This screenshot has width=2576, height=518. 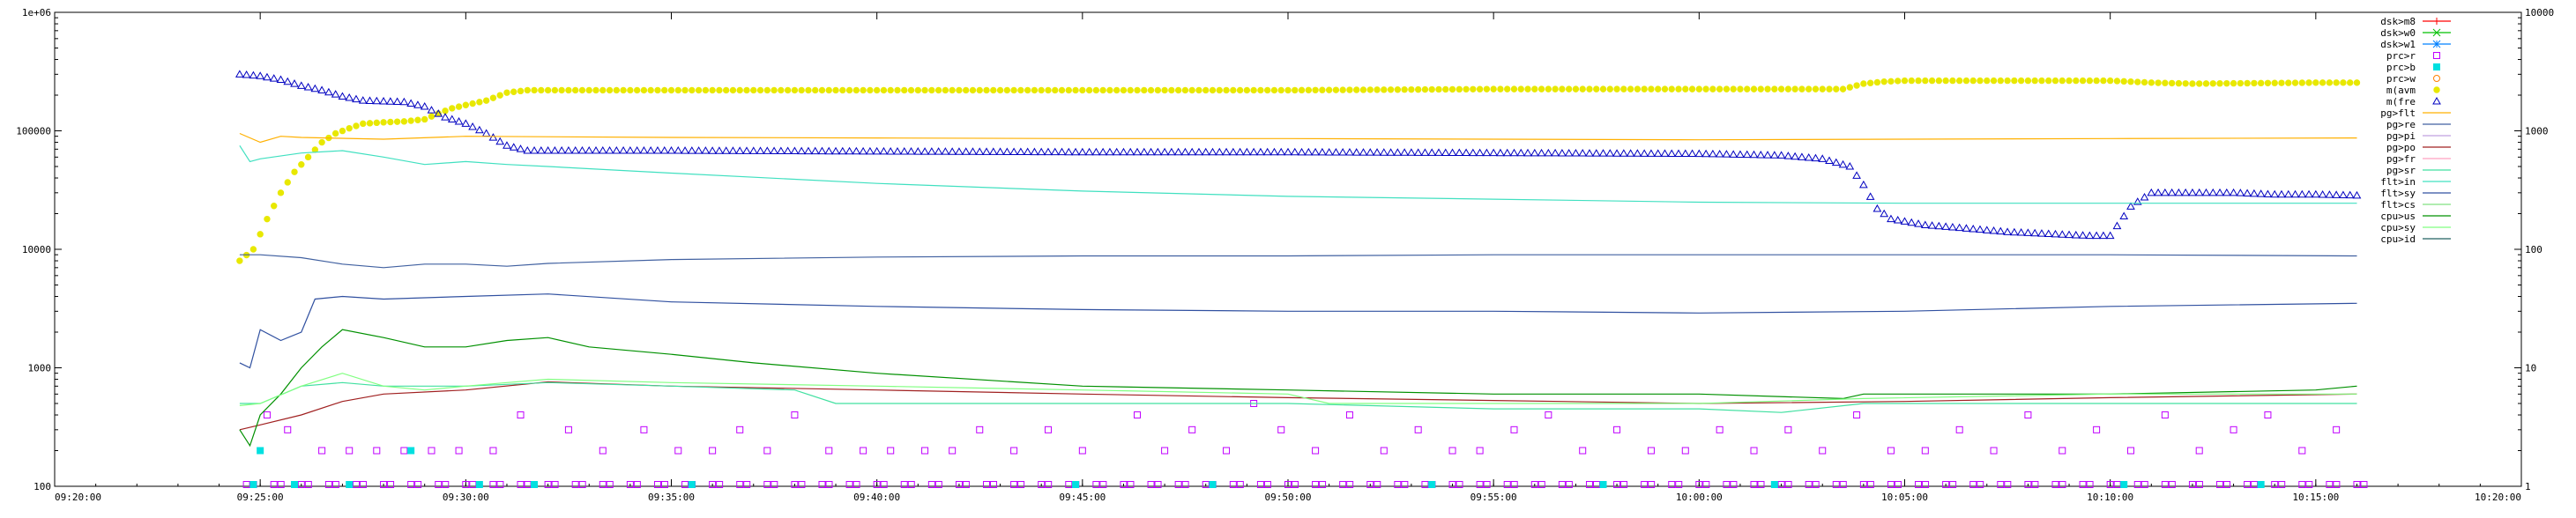 I want to click on legend-label: pg>sr, so click(x=2401, y=170).